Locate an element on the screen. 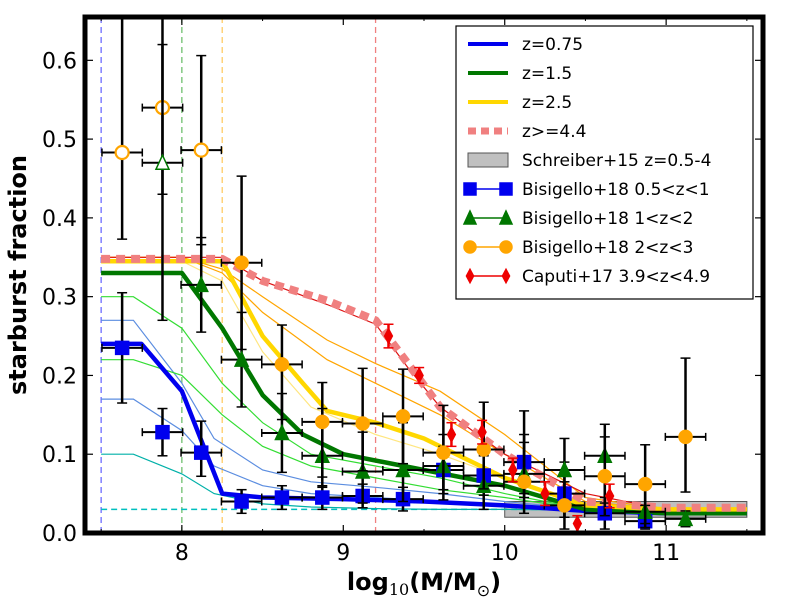 The width and height of the screenshot is (800, 600). legend-entry-2: z=2.5 is located at coordinates (520, 103).